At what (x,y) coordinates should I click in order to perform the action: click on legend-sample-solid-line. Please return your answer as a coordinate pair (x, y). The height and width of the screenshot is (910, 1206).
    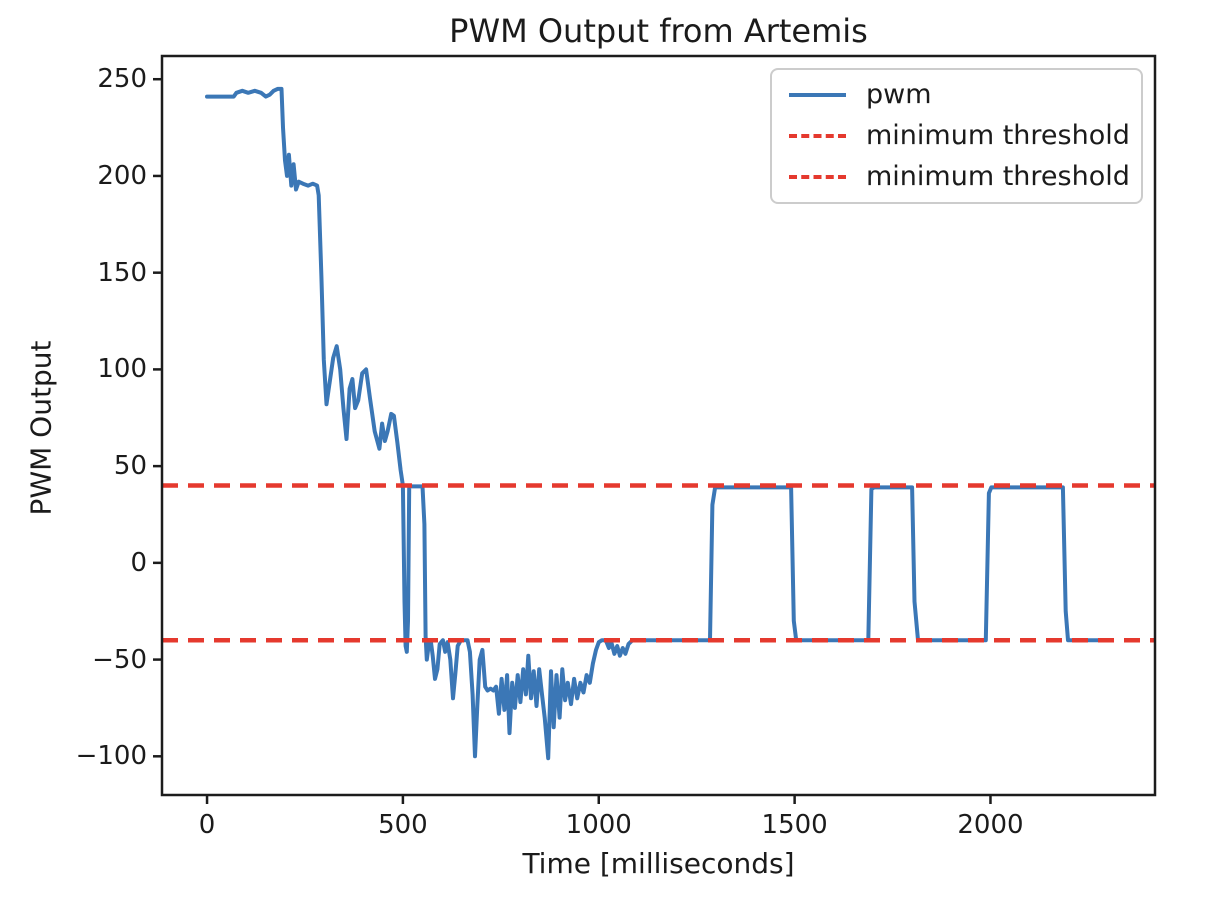
    Looking at the image, I should click on (817, 95).